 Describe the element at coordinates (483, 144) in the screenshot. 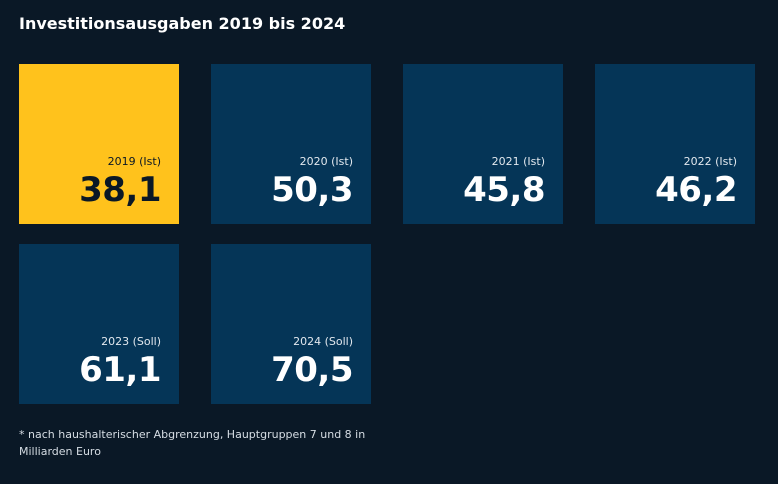

I see `value-tile: 2021 (Ist) 45,8` at that location.